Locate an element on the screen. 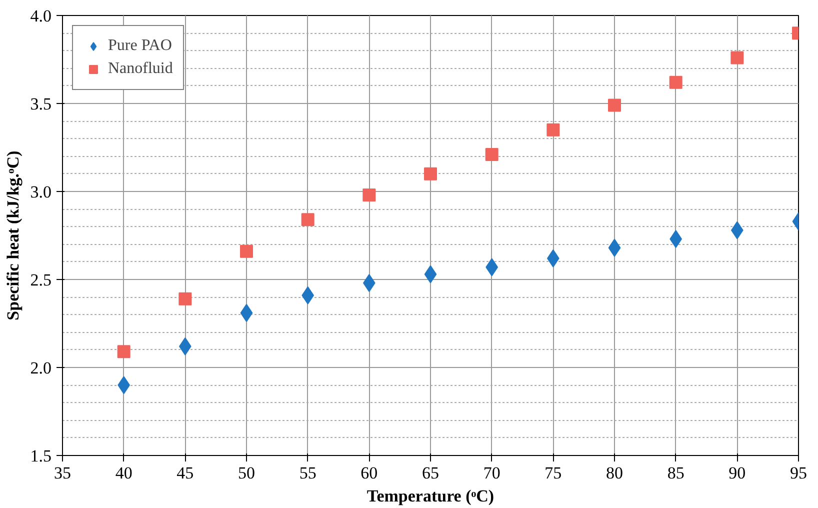 The image size is (818, 508). x-tick-label: 45 is located at coordinates (185, 473).